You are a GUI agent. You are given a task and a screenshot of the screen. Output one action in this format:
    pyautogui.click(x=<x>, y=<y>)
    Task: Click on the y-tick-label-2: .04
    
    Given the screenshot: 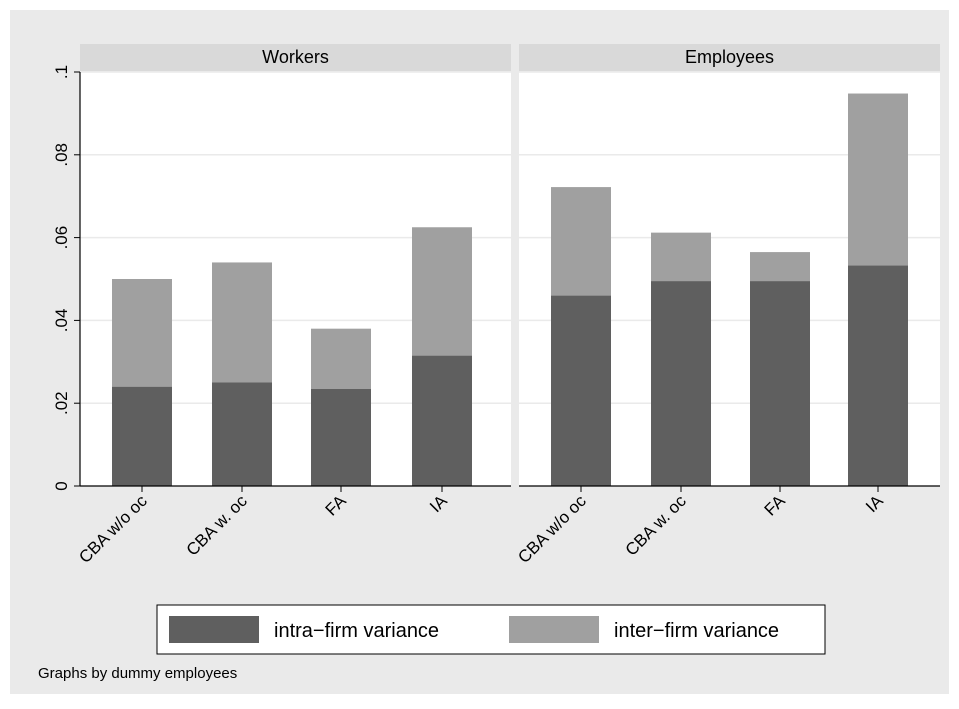 What is the action you would take?
    pyautogui.click(x=61, y=321)
    